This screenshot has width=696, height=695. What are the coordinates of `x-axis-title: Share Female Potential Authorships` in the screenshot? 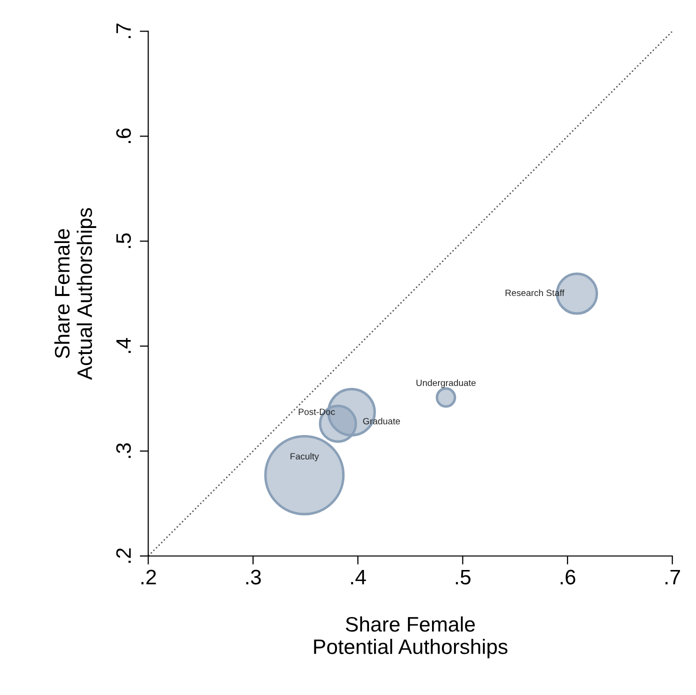 It's located at (411, 637).